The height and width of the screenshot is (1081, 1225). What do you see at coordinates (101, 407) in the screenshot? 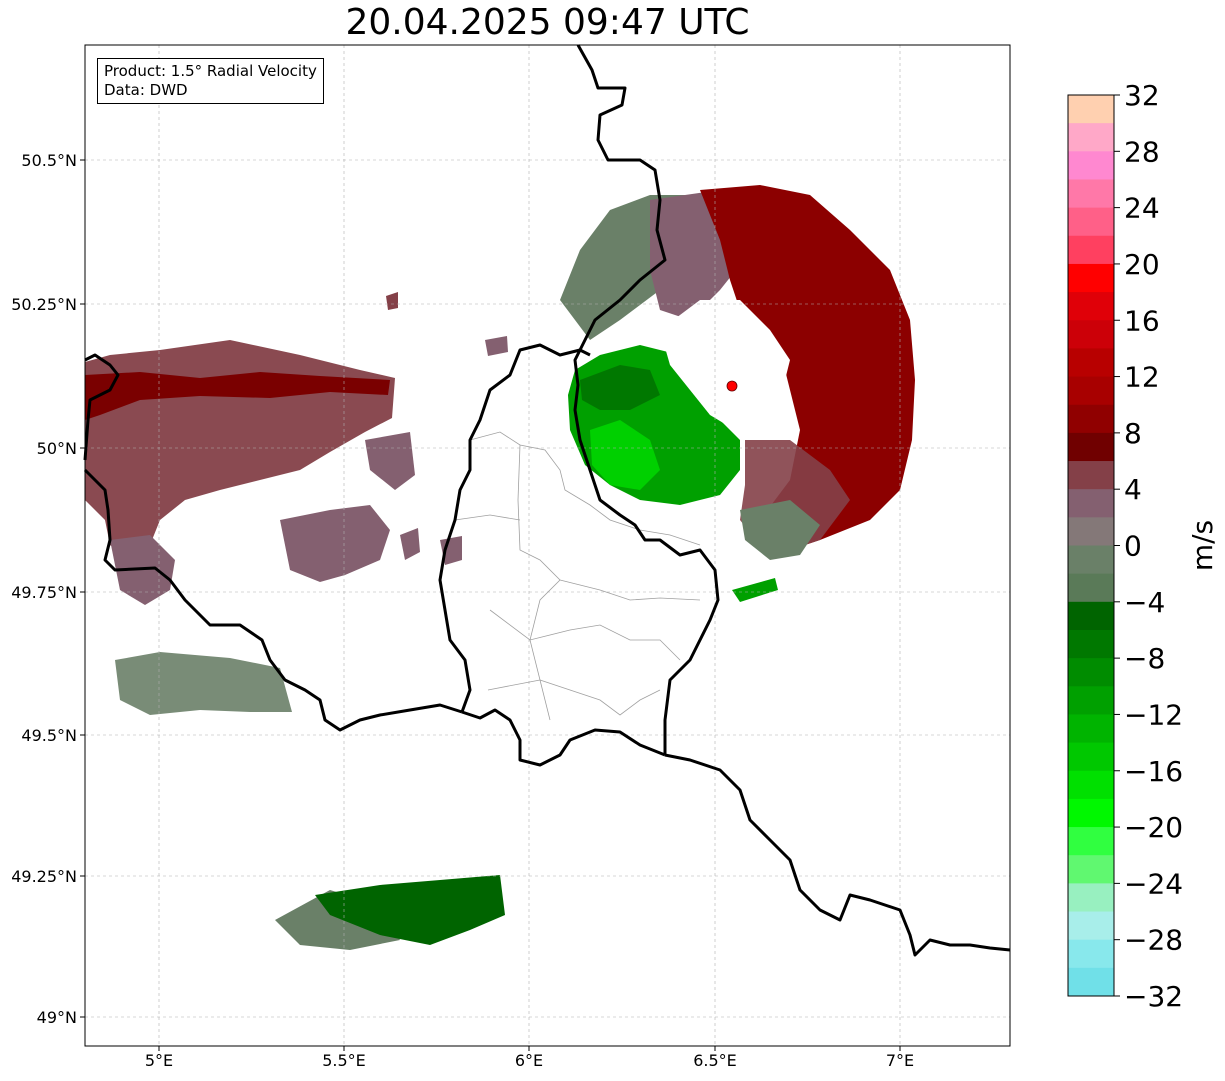
I see `border-fr-be-north` at bounding box center [101, 407].